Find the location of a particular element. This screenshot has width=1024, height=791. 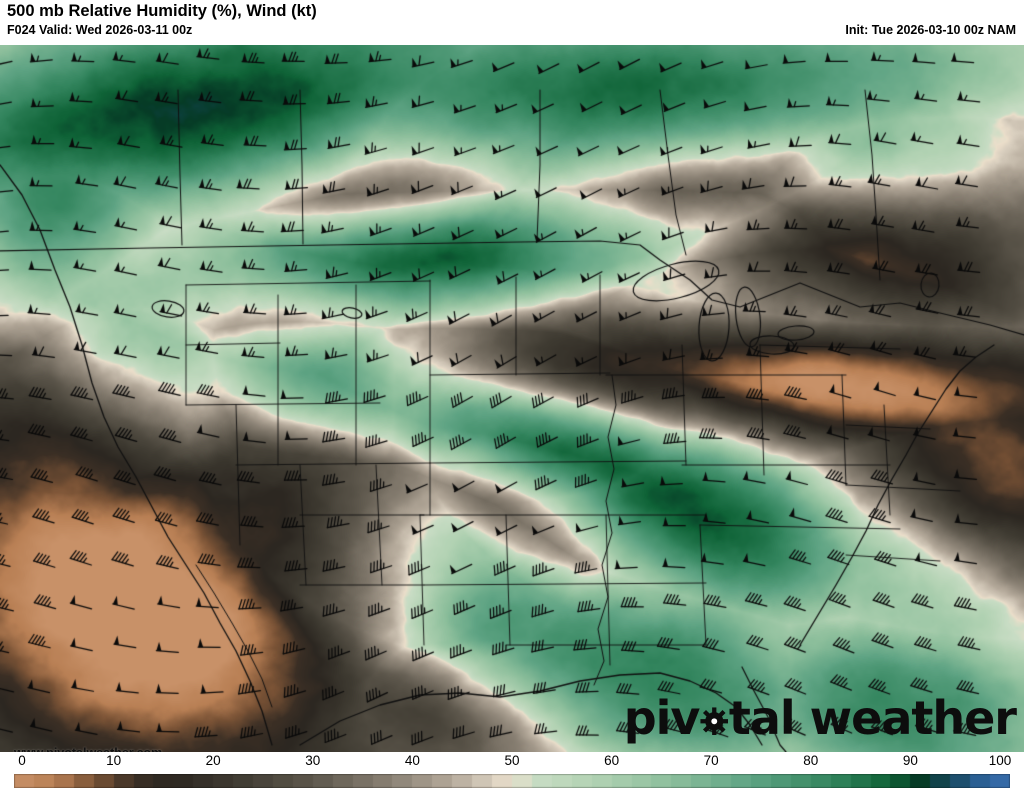

colorbar-gradient is located at coordinates (512, 781).